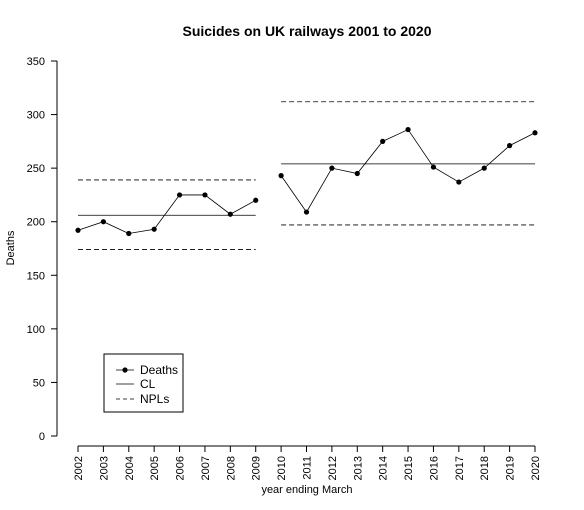  What do you see at coordinates (125, 370) in the screenshot?
I see `legend-point` at bounding box center [125, 370].